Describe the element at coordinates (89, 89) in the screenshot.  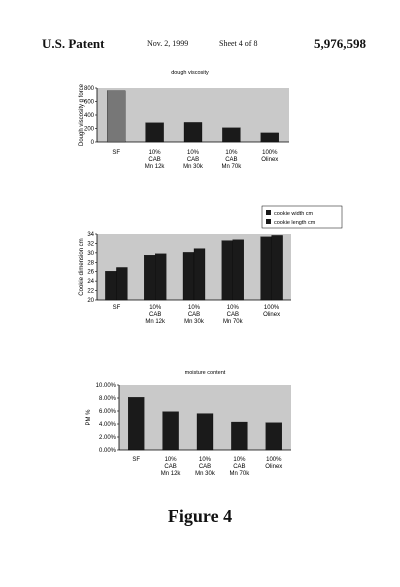
I see `y-tick-label: 800` at that location.